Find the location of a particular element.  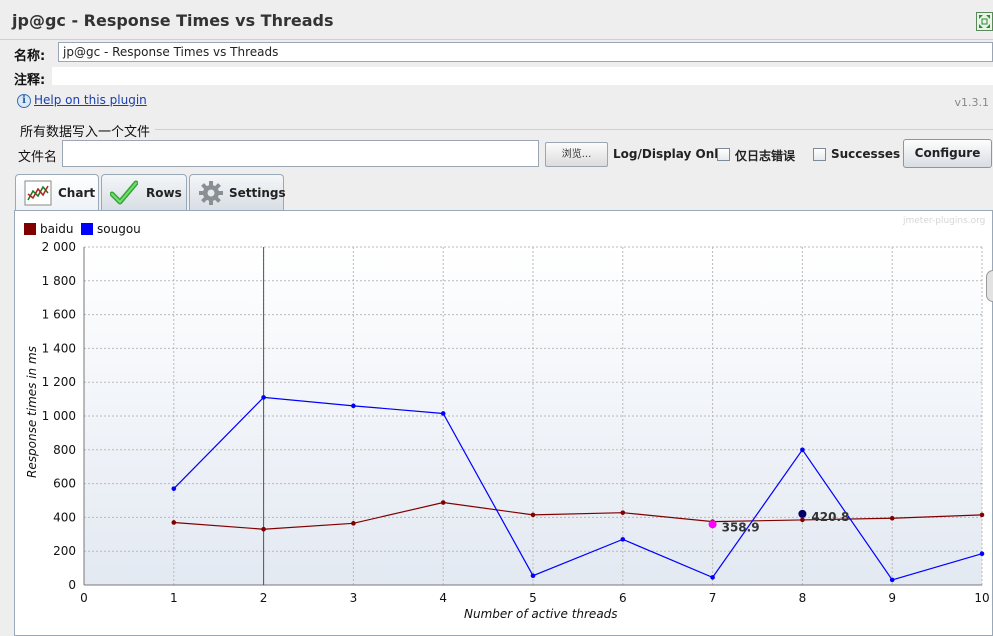

x-tick-label: 1 is located at coordinates (174, 598).